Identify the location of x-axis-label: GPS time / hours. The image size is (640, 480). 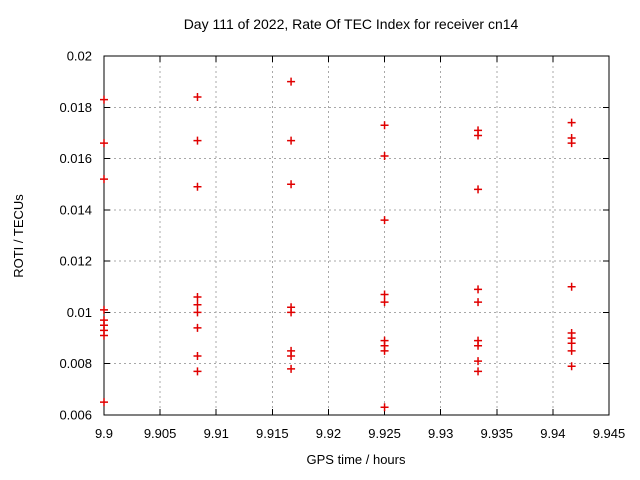
(356, 459).